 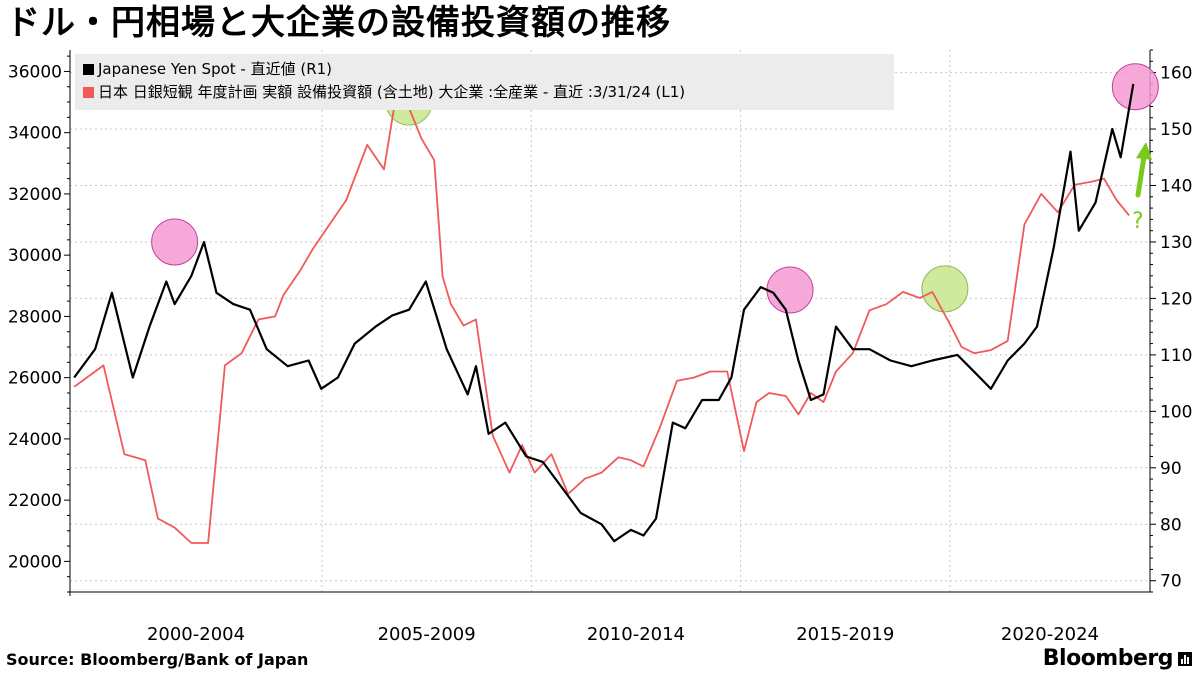 What do you see at coordinates (35, 134) in the screenshot?
I see `left-tick-label: 34000` at bounding box center [35, 134].